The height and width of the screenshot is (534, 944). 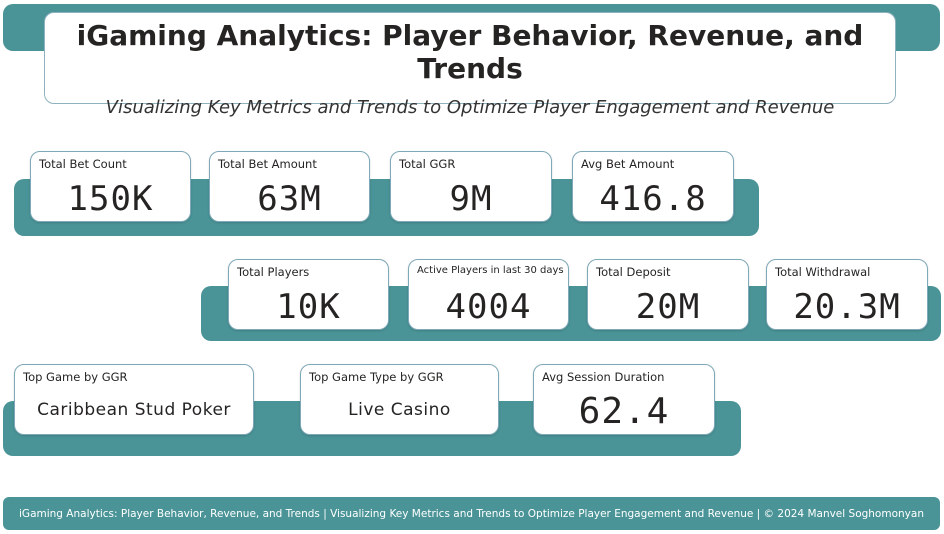 What do you see at coordinates (471, 199) in the screenshot?
I see `kpi-value: 9M` at bounding box center [471, 199].